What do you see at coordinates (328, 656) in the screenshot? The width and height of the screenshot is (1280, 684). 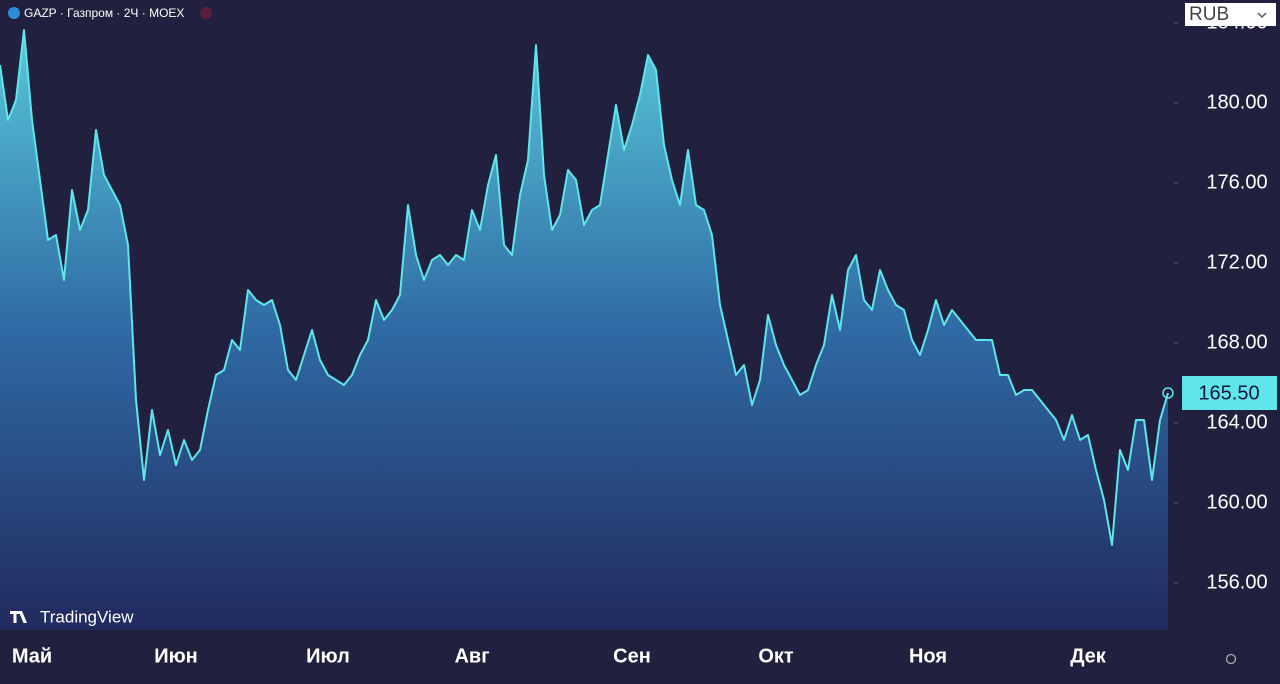 I see `x-tick-label: Июл` at bounding box center [328, 656].